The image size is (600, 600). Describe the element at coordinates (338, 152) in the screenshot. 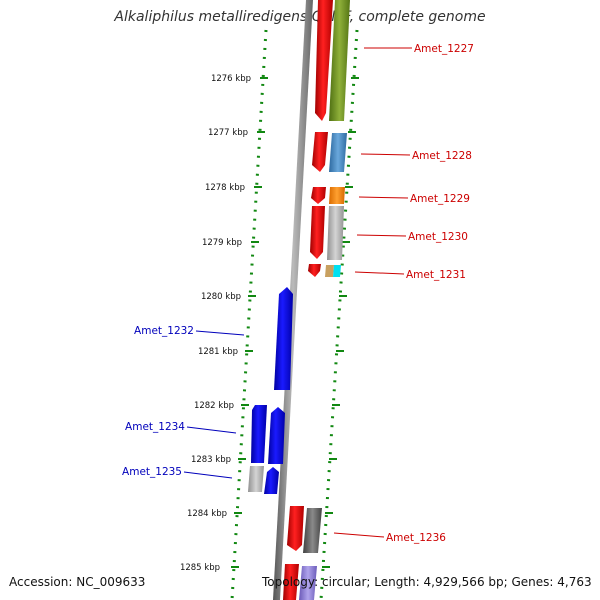

I see `cog-box-steelblue` at that location.